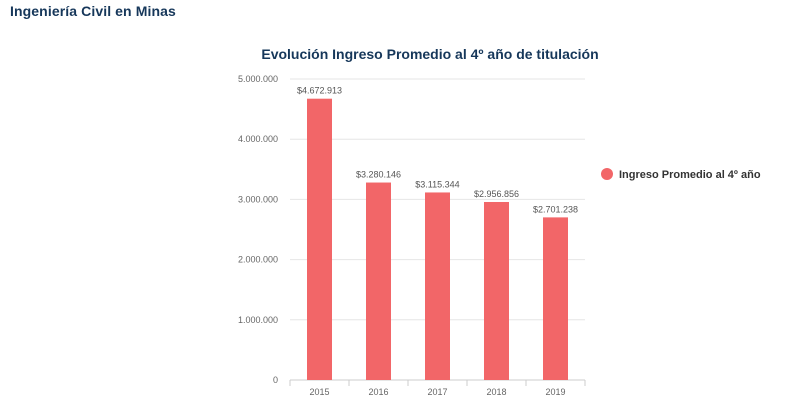  I want to click on page-title: Ingeniería Civil en Minas, so click(93, 11).